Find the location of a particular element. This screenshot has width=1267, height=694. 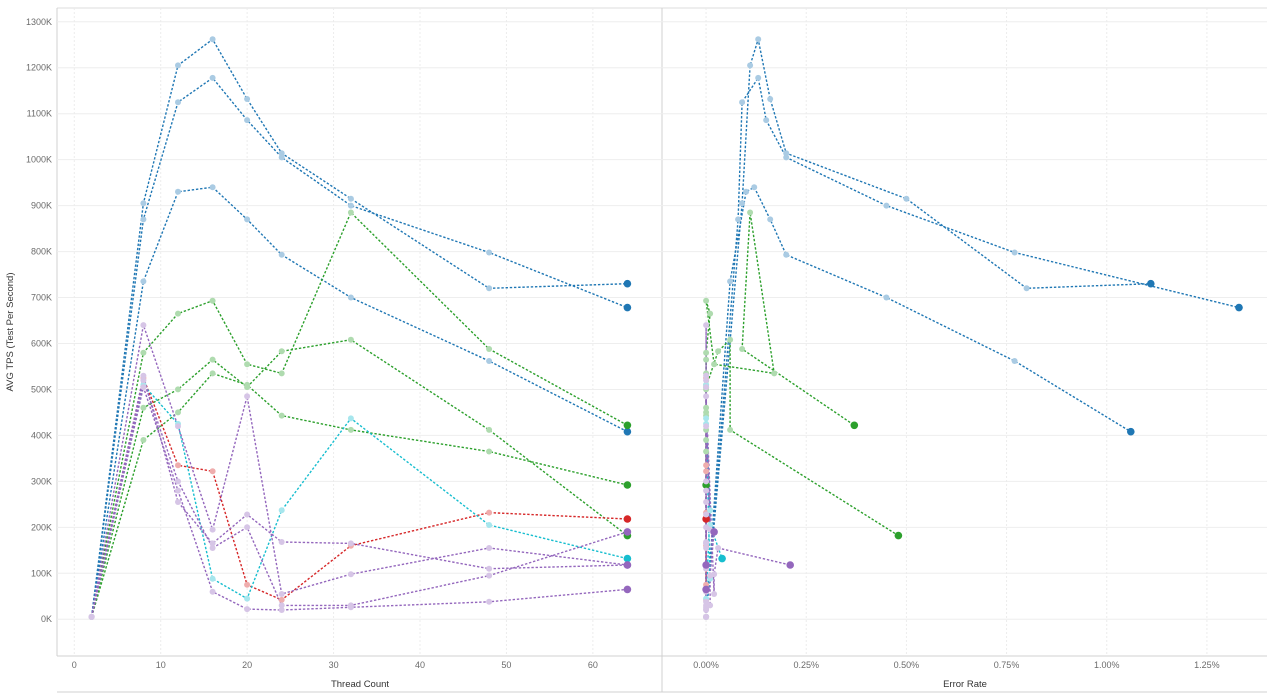

x-tick-label: 20 is located at coordinates (247, 665).